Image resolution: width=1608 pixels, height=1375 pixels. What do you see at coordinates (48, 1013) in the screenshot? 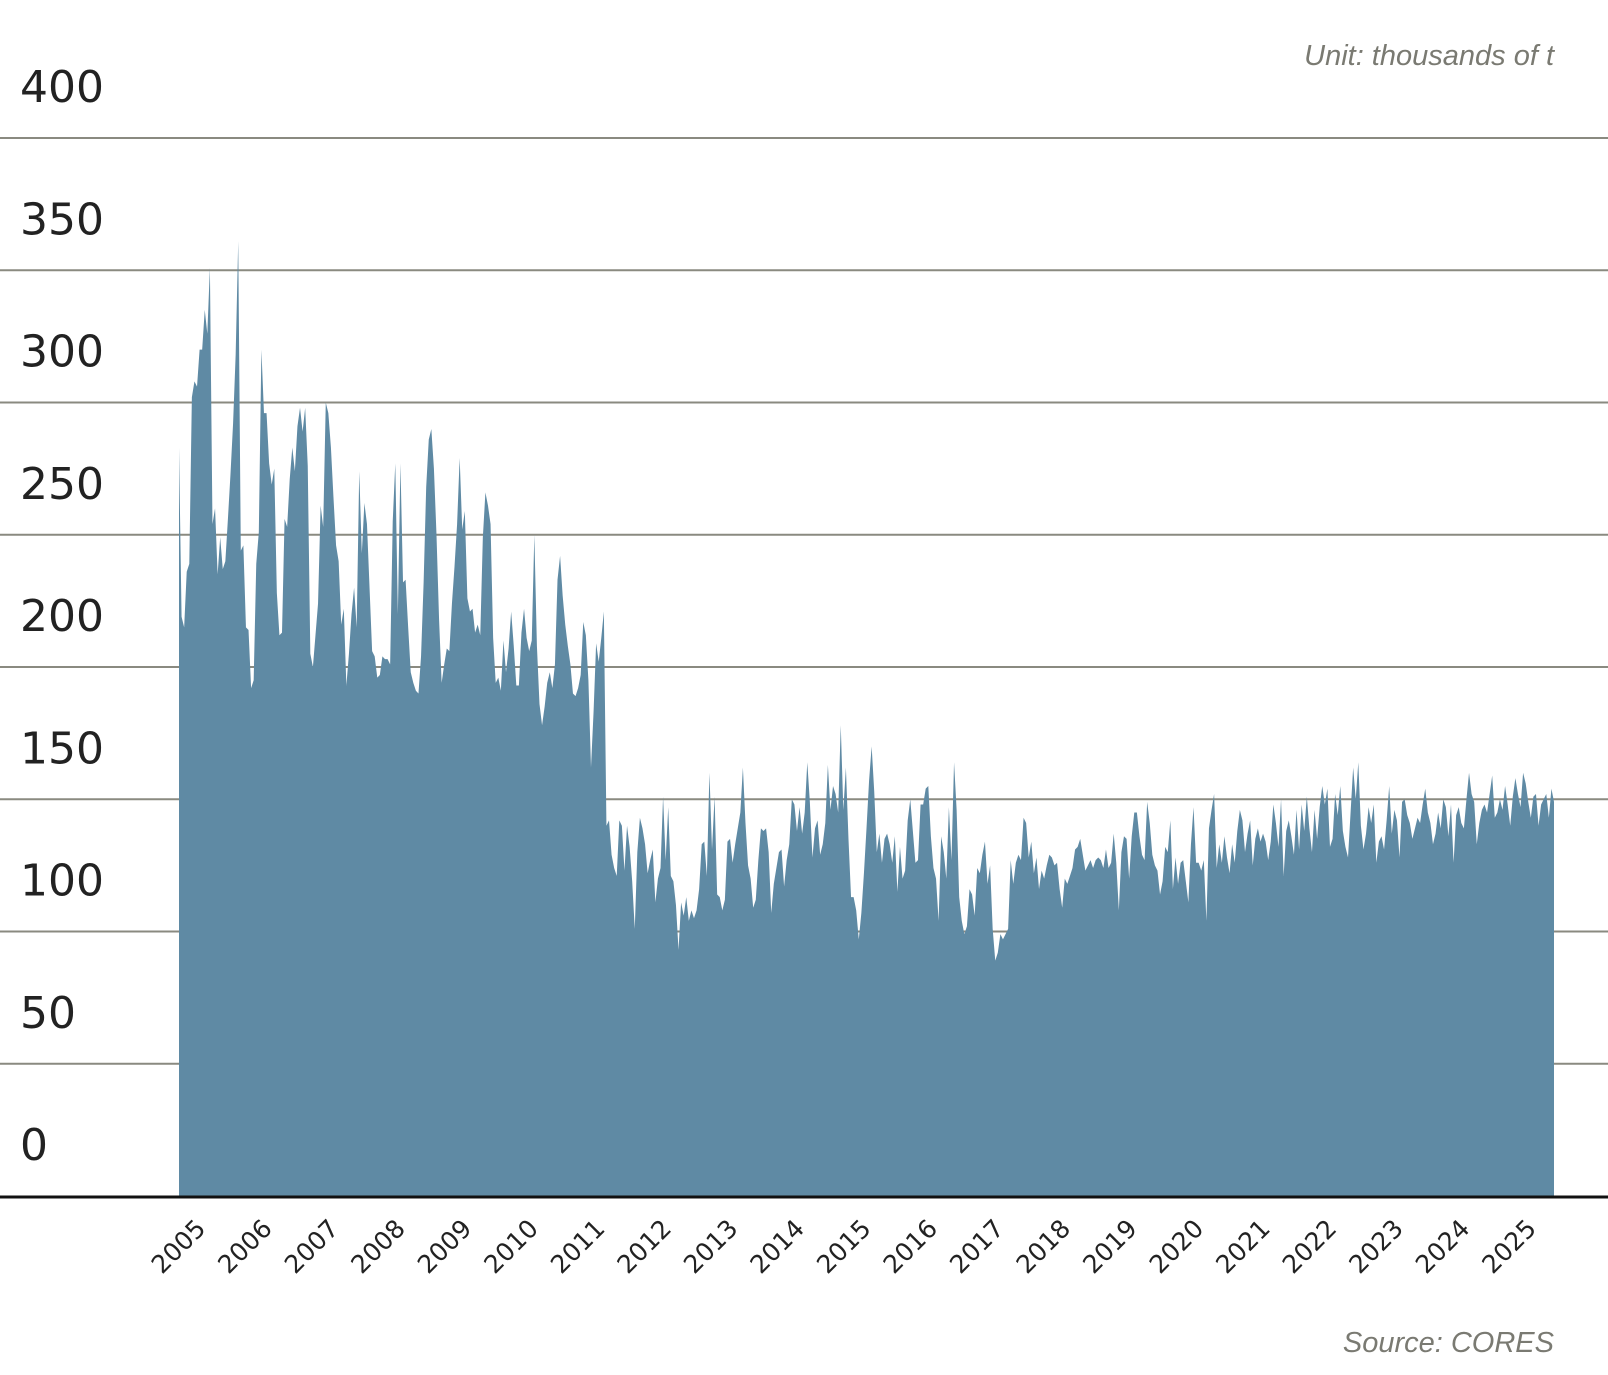
I see `y-tick-label: 50` at bounding box center [48, 1013].